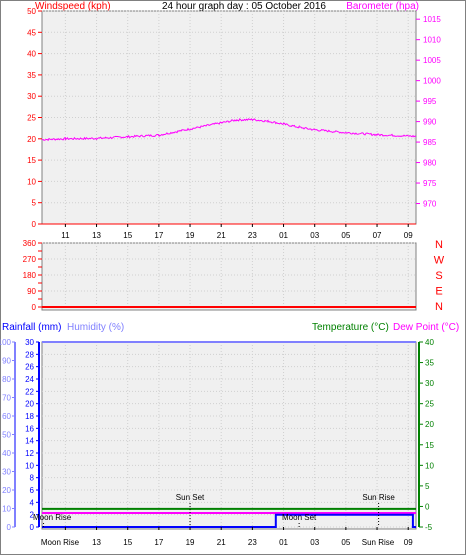  Describe the element at coordinates (190, 542) in the screenshot. I see `time-tick-label: 19` at that location.